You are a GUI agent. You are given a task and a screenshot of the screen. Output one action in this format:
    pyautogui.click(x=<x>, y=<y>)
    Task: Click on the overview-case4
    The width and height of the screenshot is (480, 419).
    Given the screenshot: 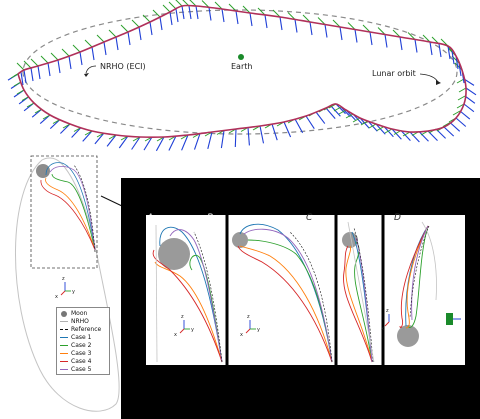 What is the action you would take?
    pyautogui.click(x=68, y=215)
    